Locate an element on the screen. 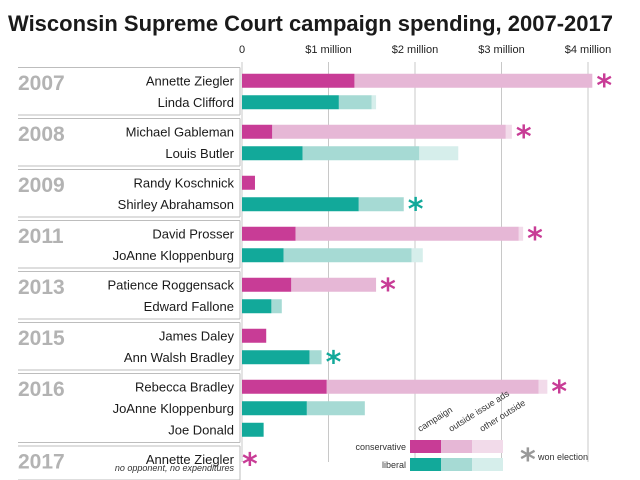 The width and height of the screenshot is (640, 480). year-group-2007: 2007 Annette Ziegler * Linda Clifford is located at coordinates (315, 91).